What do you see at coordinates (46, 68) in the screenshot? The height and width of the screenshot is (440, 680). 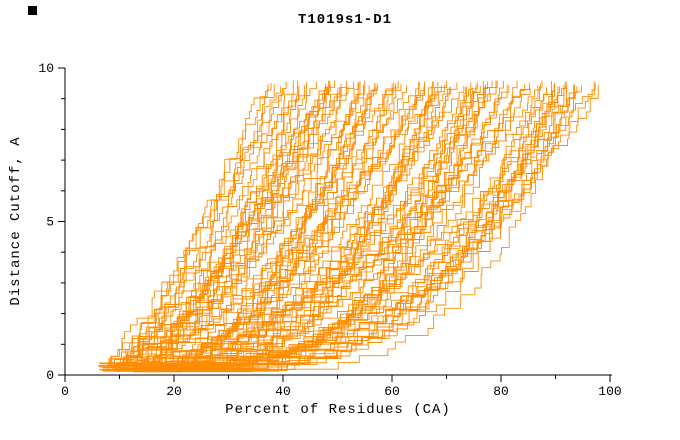 I see `y-tick-label: 10` at bounding box center [46, 68].